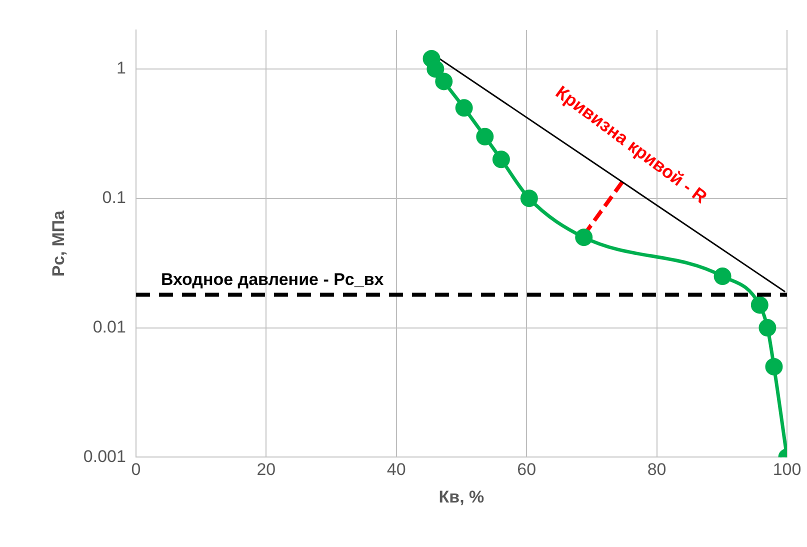 This screenshot has width=807, height=547. I want to click on x-tick-label: 20, so click(266, 470).